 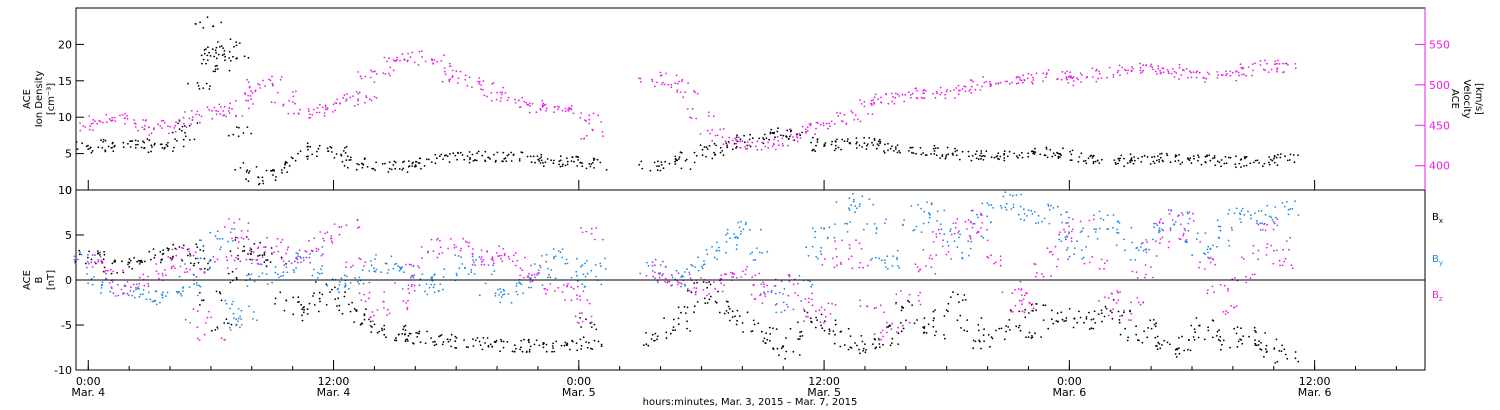 I want to click on bottom-left-tick-label: -5, so click(x=66, y=325).